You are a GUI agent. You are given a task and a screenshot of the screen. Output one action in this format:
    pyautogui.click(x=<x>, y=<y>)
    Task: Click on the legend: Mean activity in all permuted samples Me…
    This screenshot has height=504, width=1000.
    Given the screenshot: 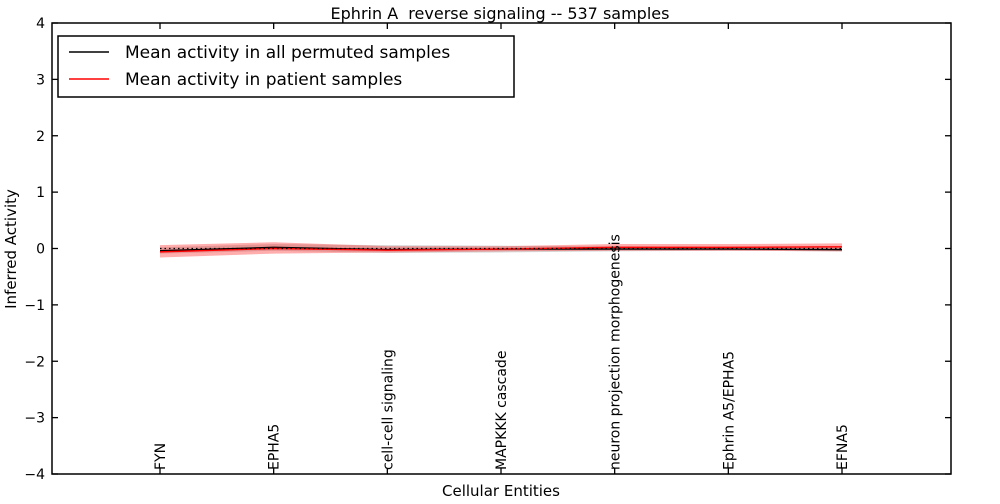 What is the action you would take?
    pyautogui.click(x=286, y=66)
    